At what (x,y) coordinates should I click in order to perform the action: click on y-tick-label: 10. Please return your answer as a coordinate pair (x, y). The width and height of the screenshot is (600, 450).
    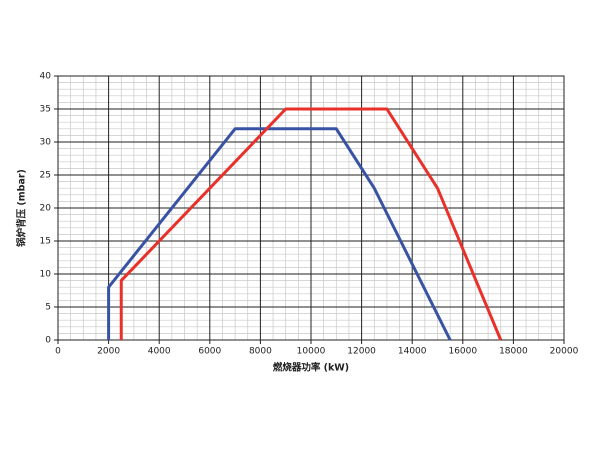
    Looking at the image, I should click on (46, 275).